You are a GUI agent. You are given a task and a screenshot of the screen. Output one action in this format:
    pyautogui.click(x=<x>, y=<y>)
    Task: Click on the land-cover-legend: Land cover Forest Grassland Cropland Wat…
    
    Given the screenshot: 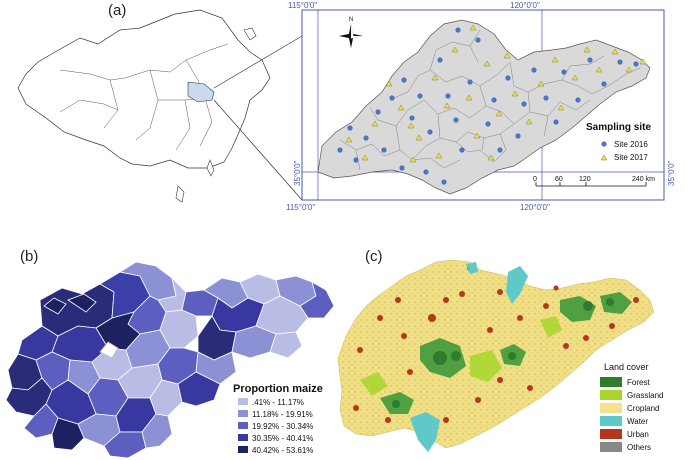 What is the action you would take?
    pyautogui.click(x=631, y=407)
    